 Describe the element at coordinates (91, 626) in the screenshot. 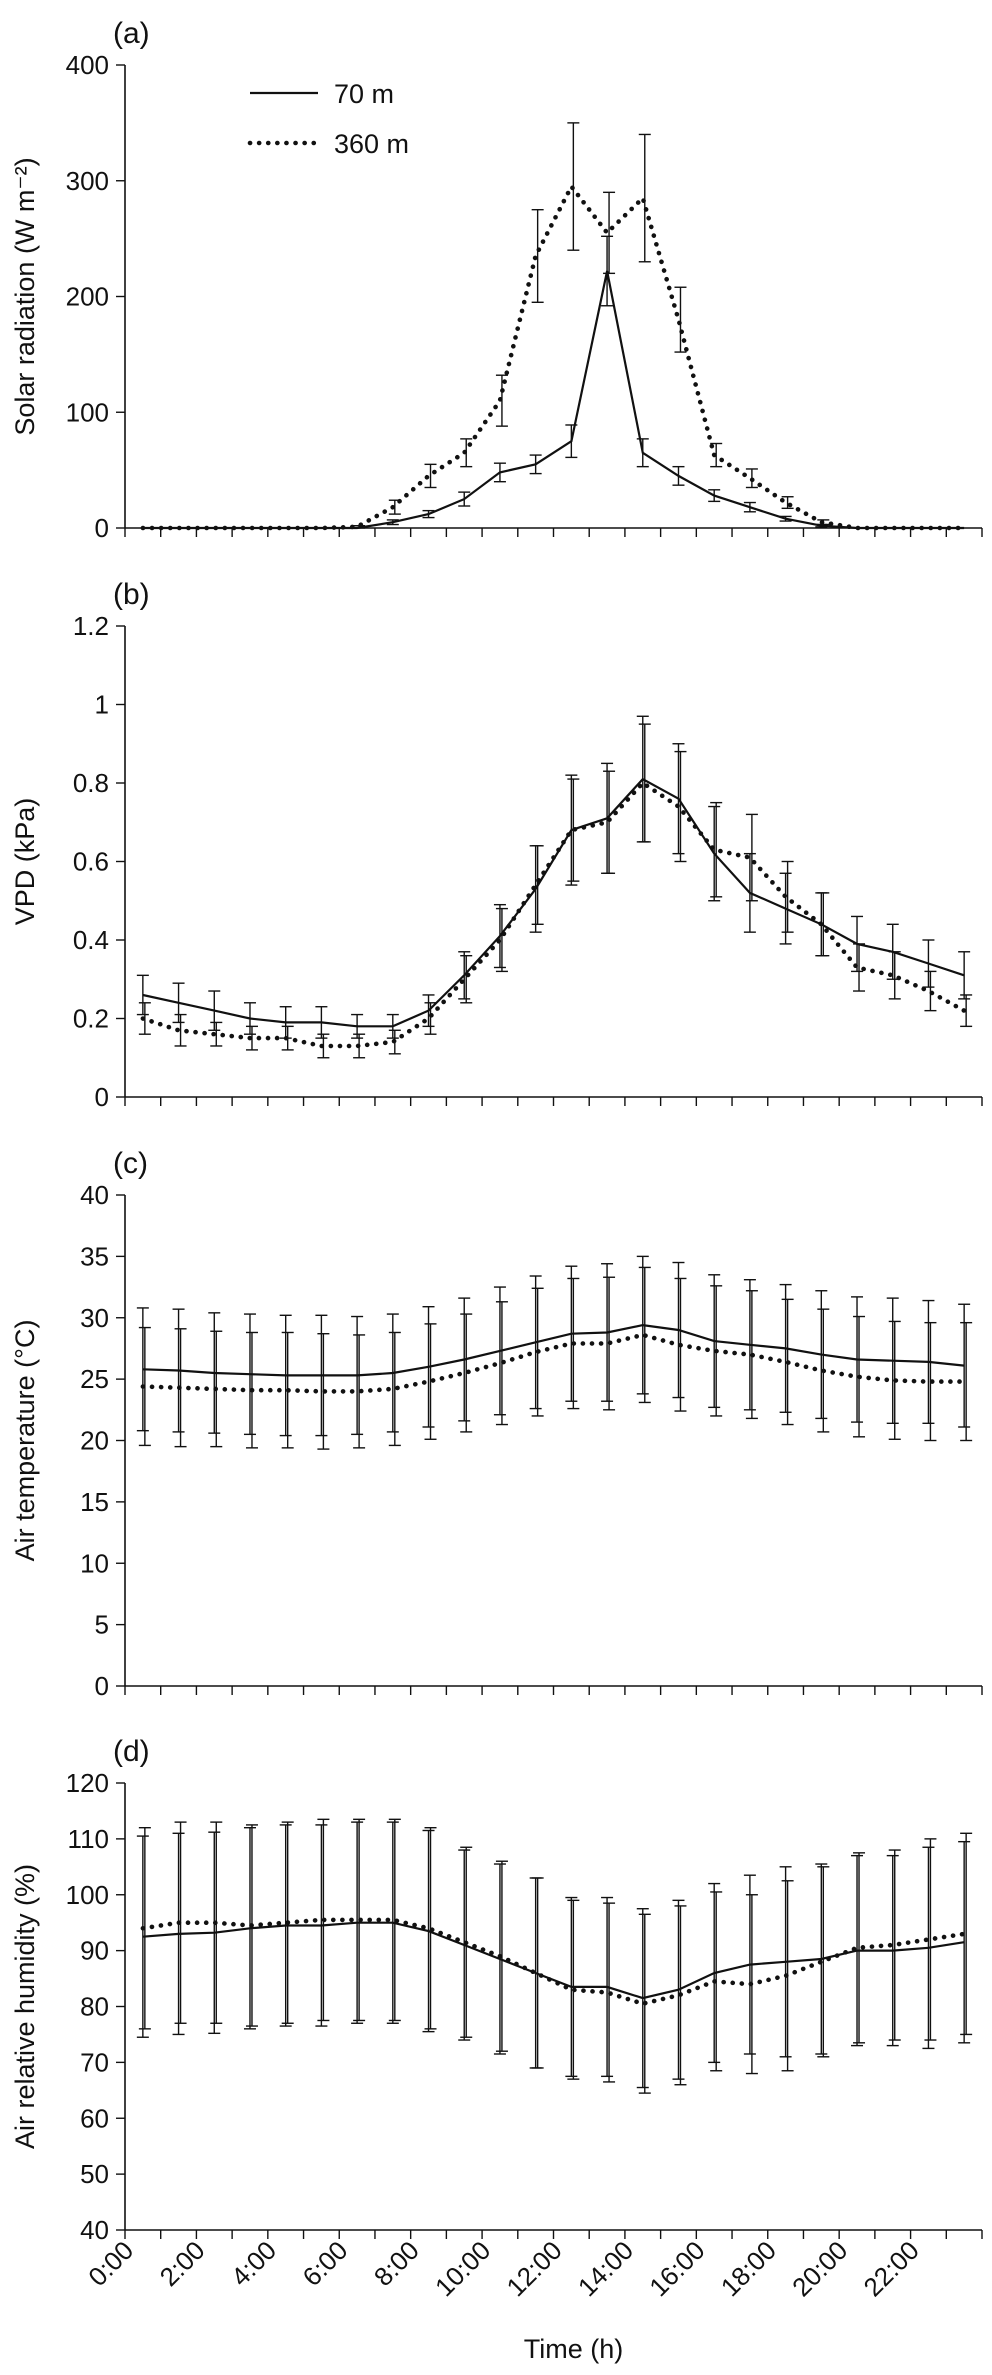

I see `y-tick-label: 1.2` at that location.